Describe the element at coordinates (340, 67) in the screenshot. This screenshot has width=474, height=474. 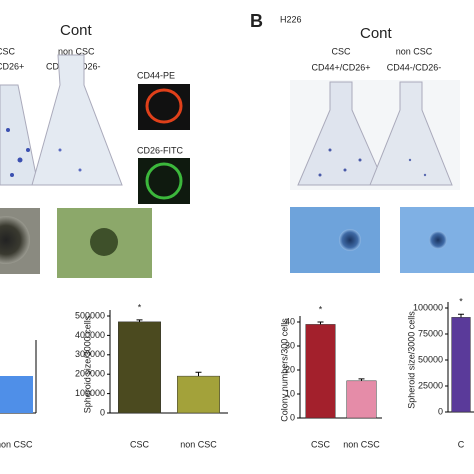
I see `label: CD44+/CD26+` at that location.